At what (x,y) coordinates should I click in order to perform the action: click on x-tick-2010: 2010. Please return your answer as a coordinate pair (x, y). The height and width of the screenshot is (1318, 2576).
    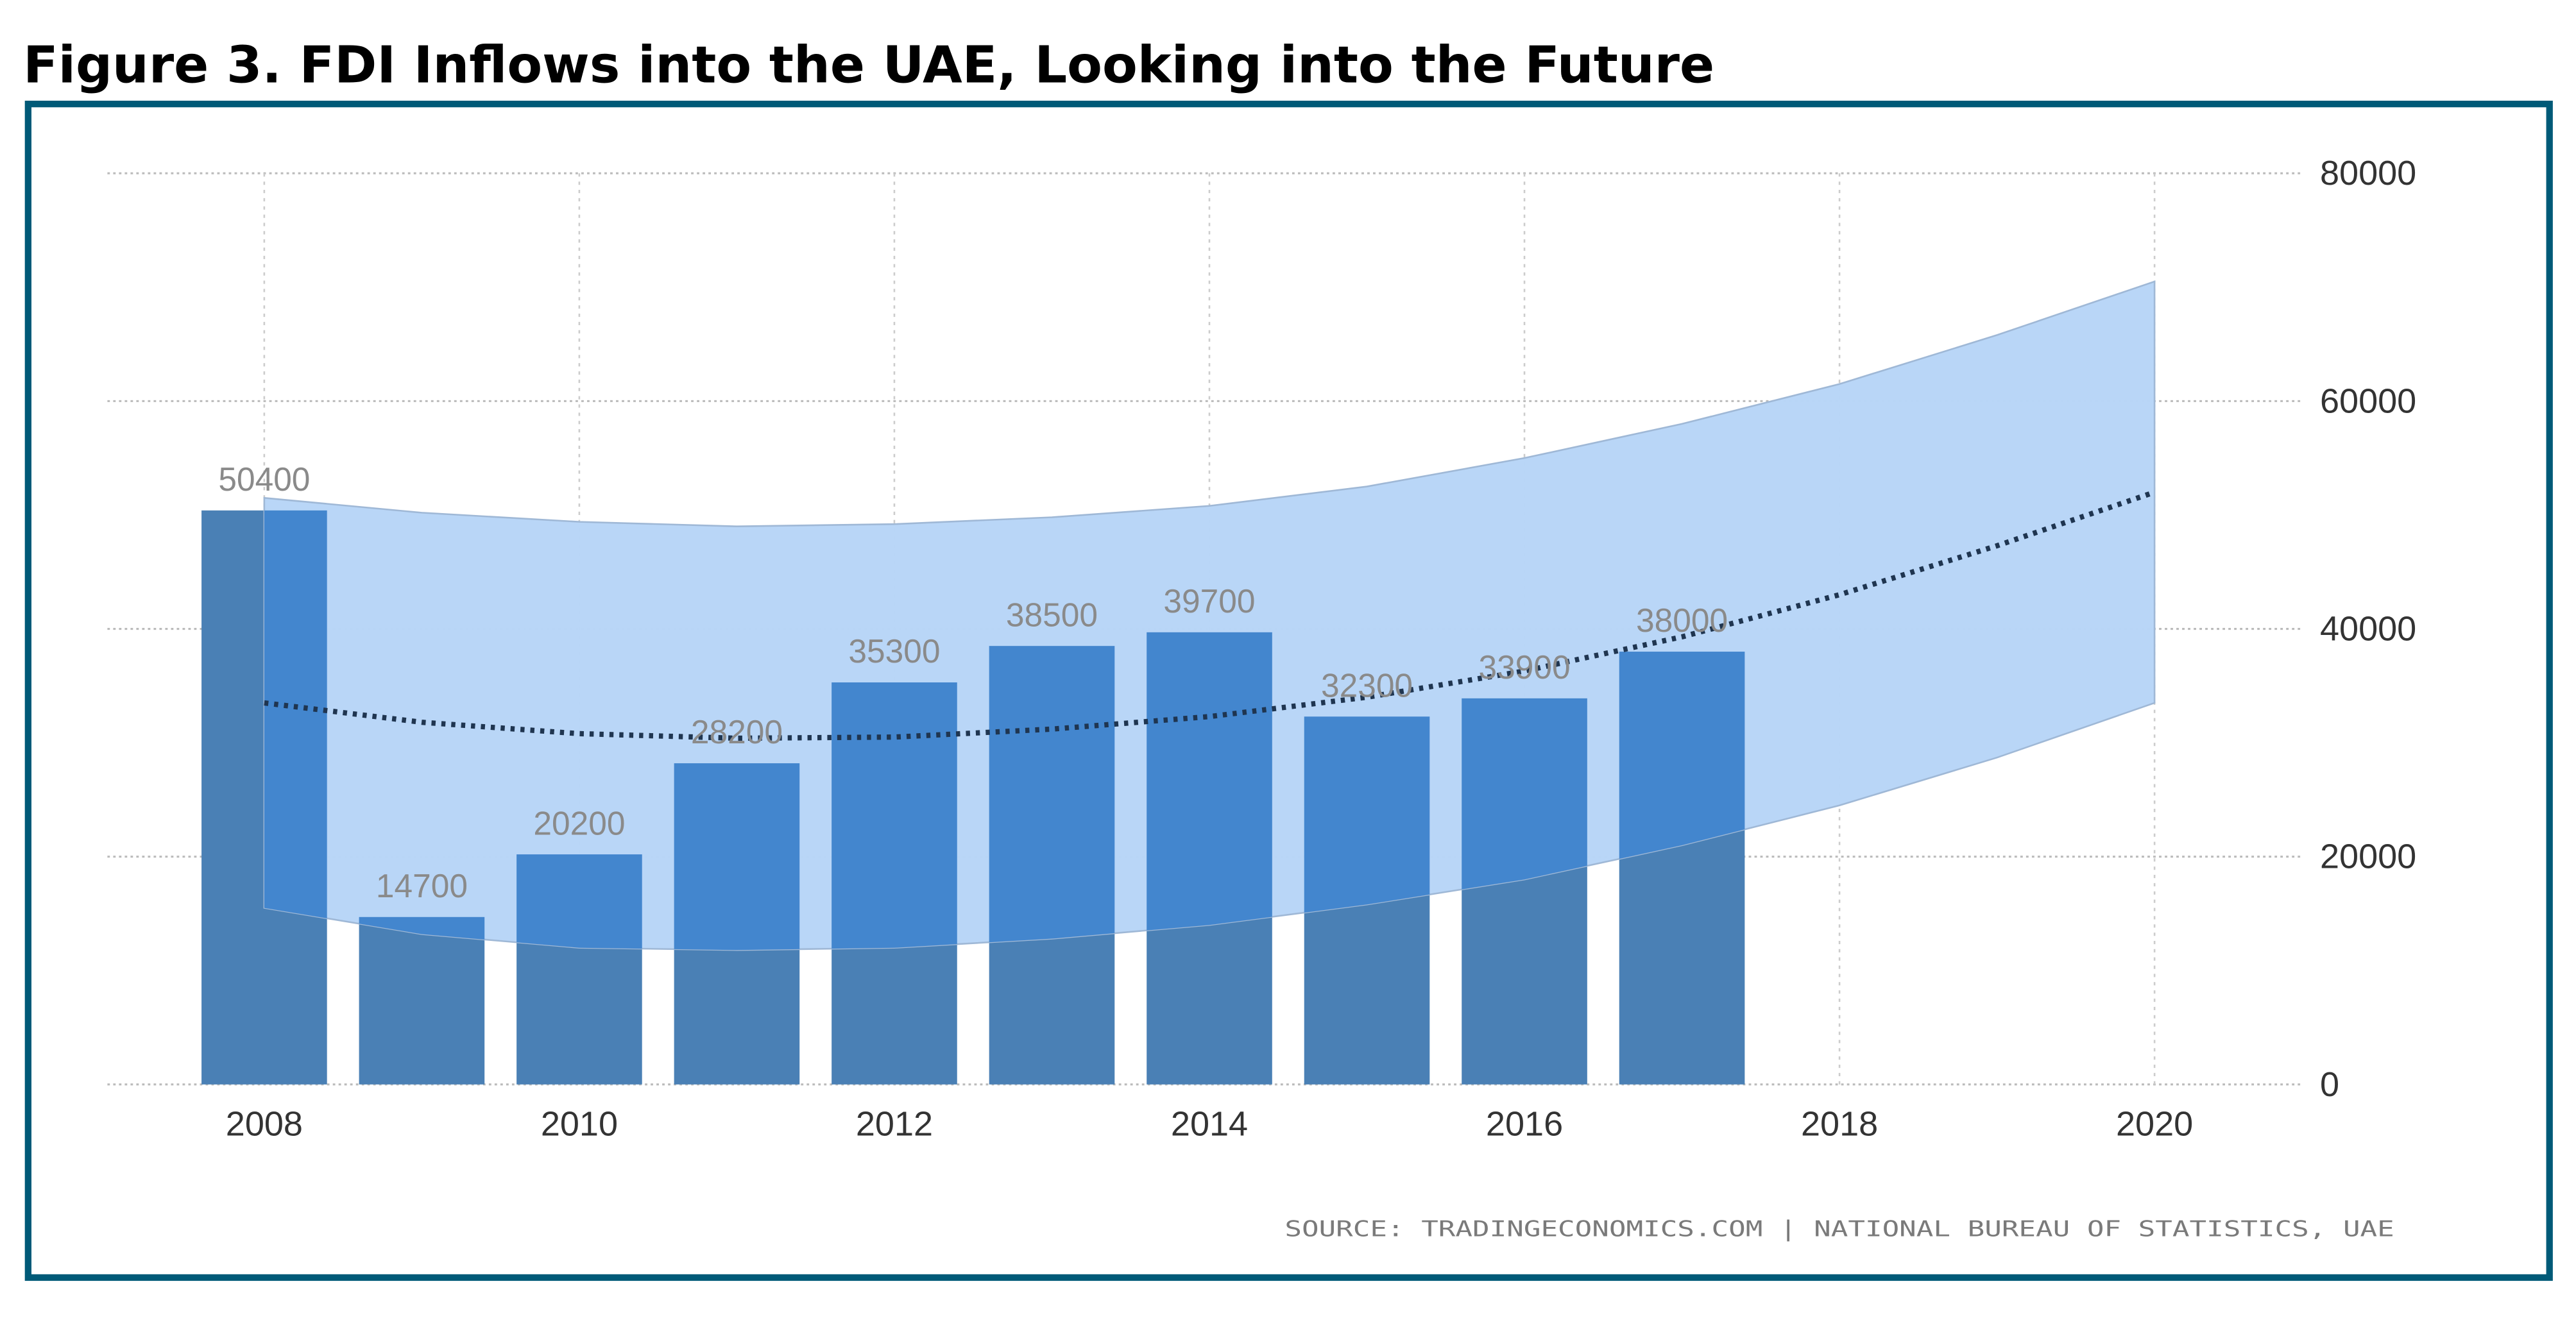
    Looking at the image, I should click on (579, 1124).